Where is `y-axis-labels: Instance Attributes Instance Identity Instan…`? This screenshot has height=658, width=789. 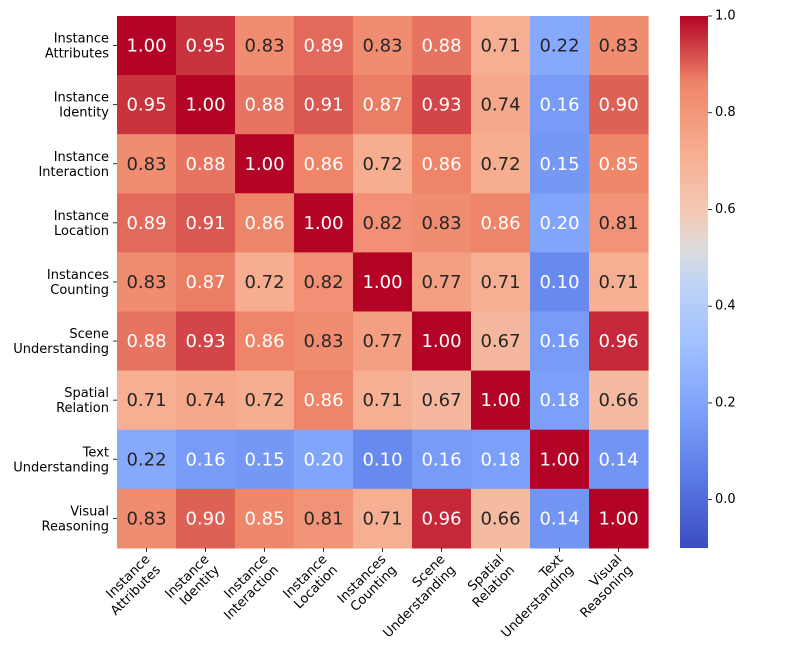 y-axis-labels: Instance Attributes Instance Identity Instan… is located at coordinates (65, 283).